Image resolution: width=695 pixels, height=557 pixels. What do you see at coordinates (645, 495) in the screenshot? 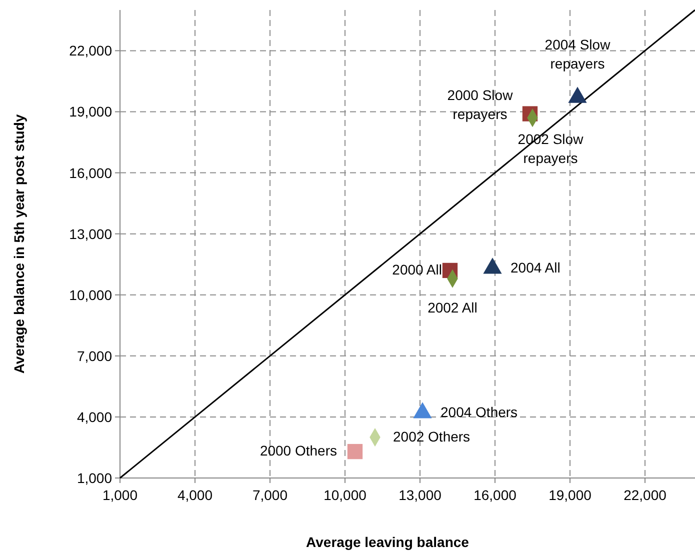
I see `x-tick-label: 22,000` at bounding box center [645, 495].